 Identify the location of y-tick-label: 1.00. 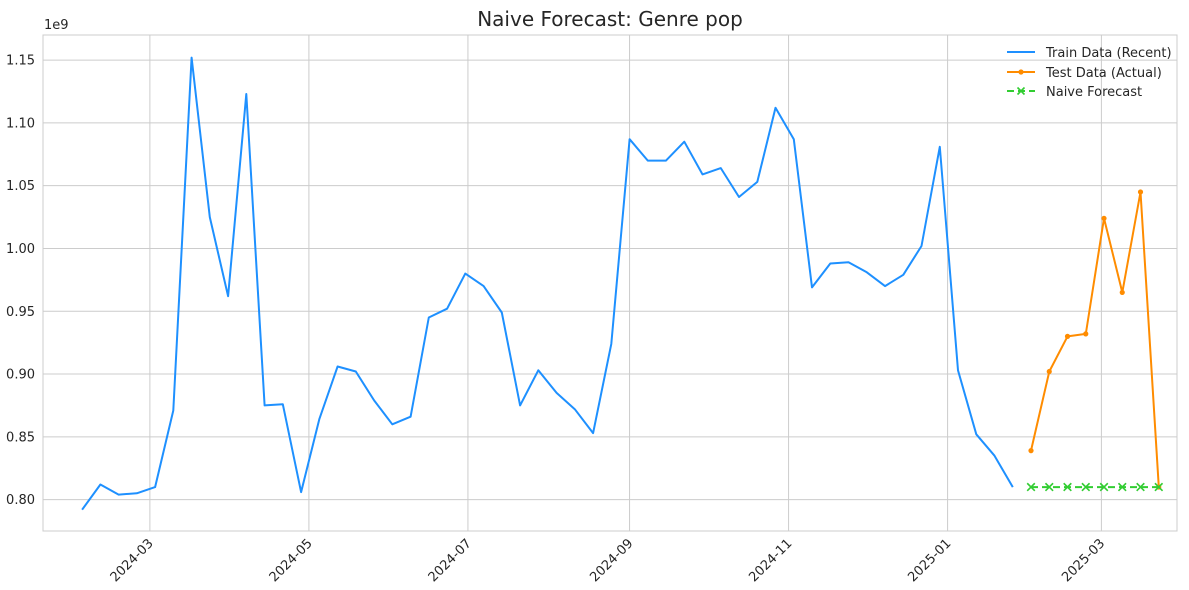
(20, 249).